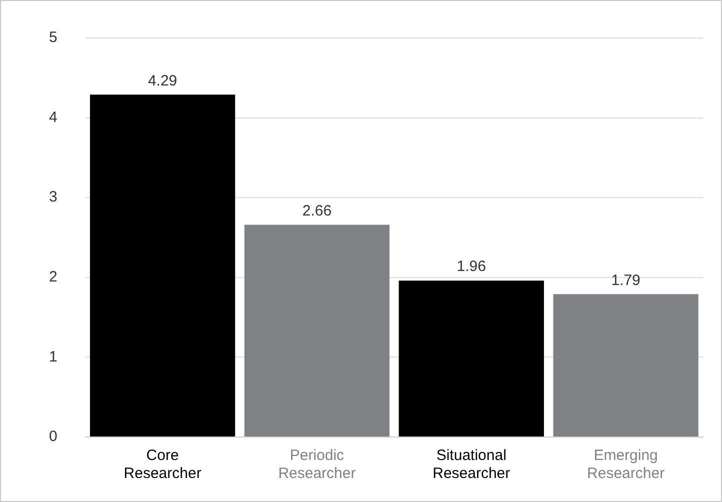  What do you see at coordinates (53, 197) in the screenshot?
I see `y-tick-label: 3` at bounding box center [53, 197].